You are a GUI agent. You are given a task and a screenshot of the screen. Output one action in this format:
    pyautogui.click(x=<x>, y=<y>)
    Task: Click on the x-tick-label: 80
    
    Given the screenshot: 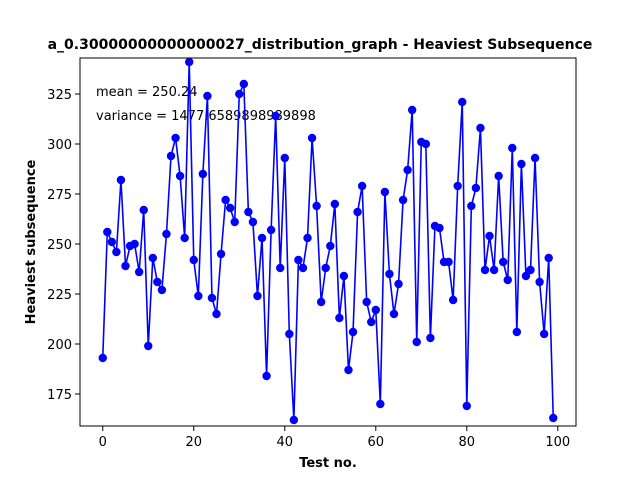 What is the action you would take?
    pyautogui.click(x=467, y=442)
    